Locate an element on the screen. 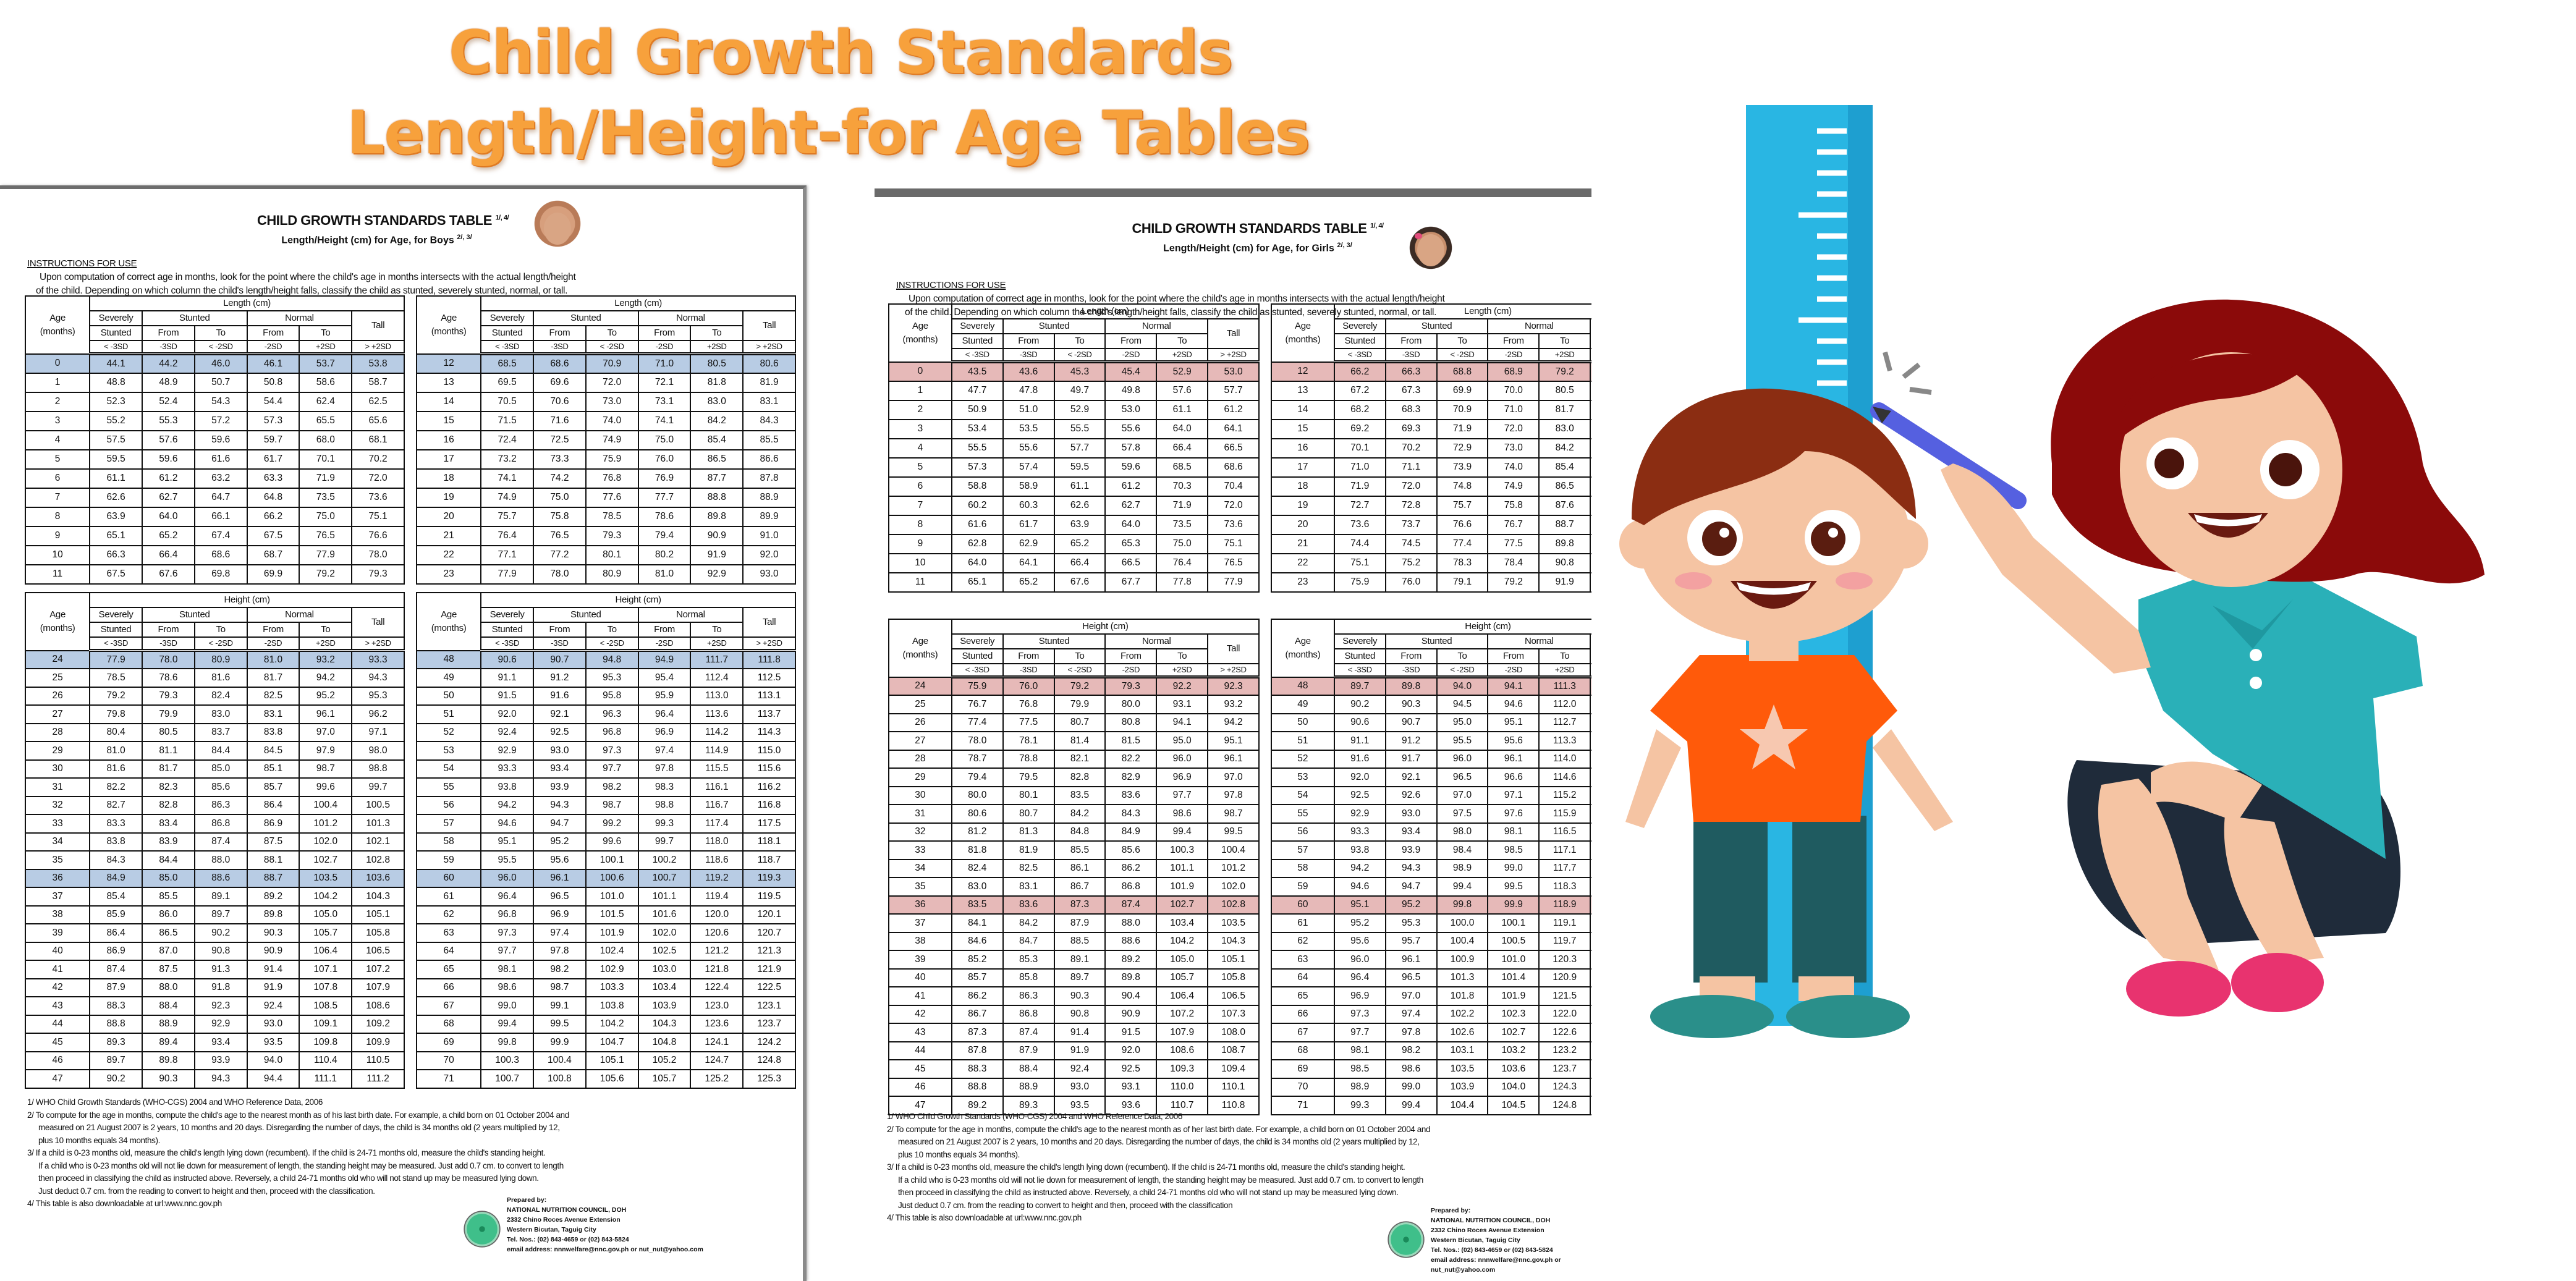 This screenshot has height=1281, width=2576. value-cell: 125.2 is located at coordinates (717, 1079).